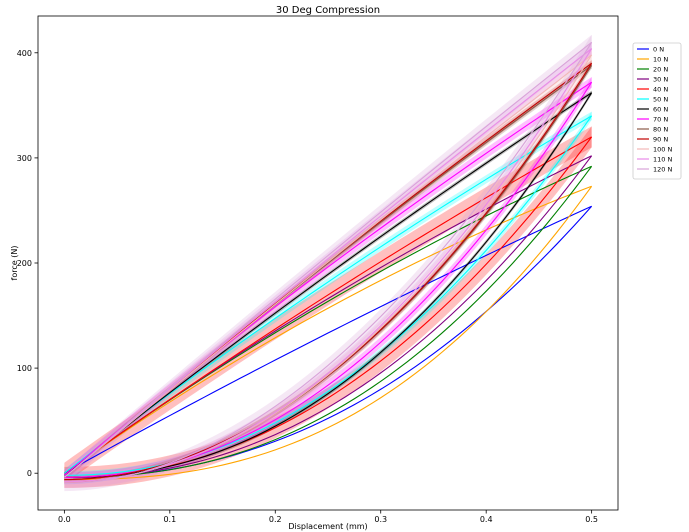 The image size is (689, 532). Describe the element at coordinates (660, 100) in the screenshot. I see `legend-label: 50 N` at that location.